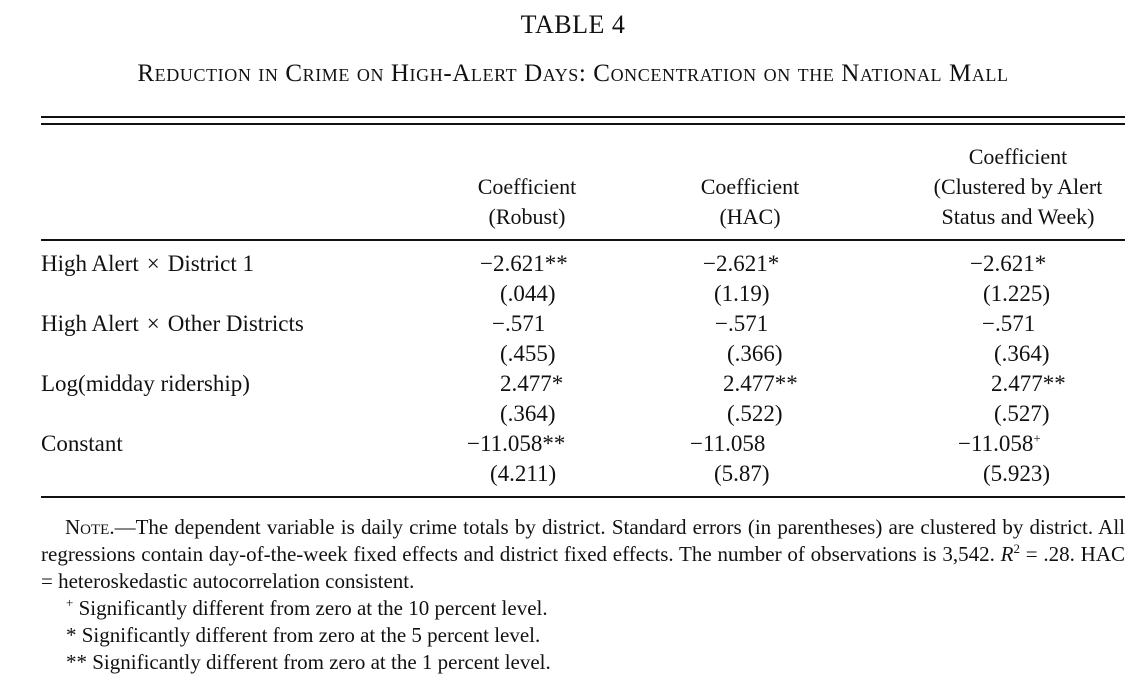  What do you see at coordinates (532, 383) in the screenshot?
I see `coef-cell: 2.477*` at bounding box center [532, 383].